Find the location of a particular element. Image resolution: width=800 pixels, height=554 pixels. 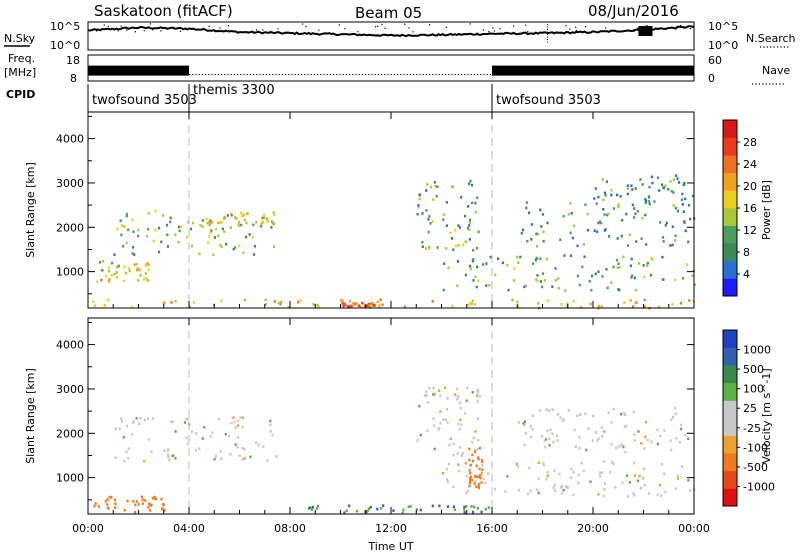

velocity-y-label: Slant Range [km] is located at coordinates (30, 416).